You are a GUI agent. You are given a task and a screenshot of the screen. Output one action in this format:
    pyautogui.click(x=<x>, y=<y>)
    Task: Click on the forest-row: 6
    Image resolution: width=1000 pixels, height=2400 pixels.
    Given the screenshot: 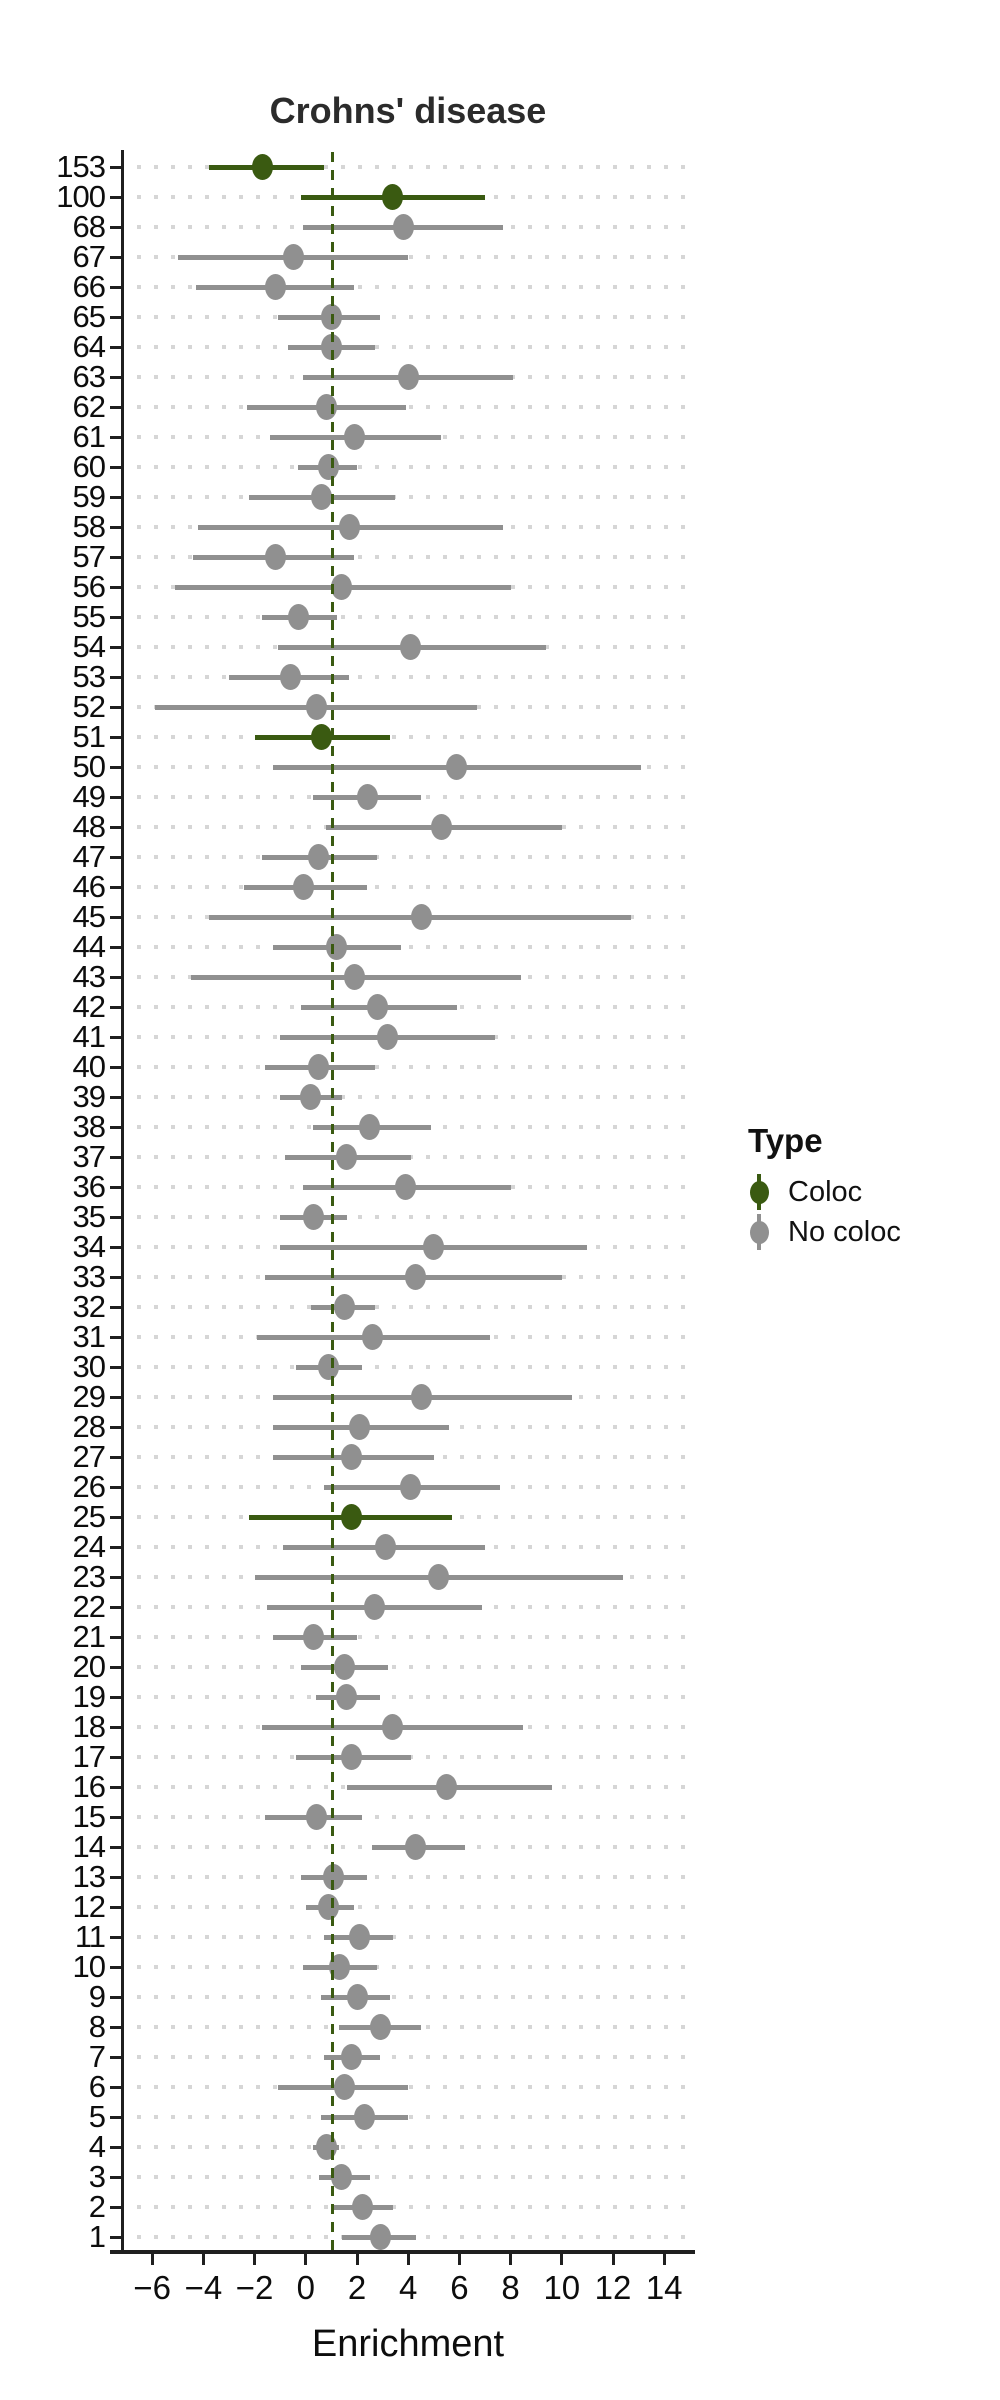 What is the action you would take?
    pyautogui.click(x=392, y=2086)
    